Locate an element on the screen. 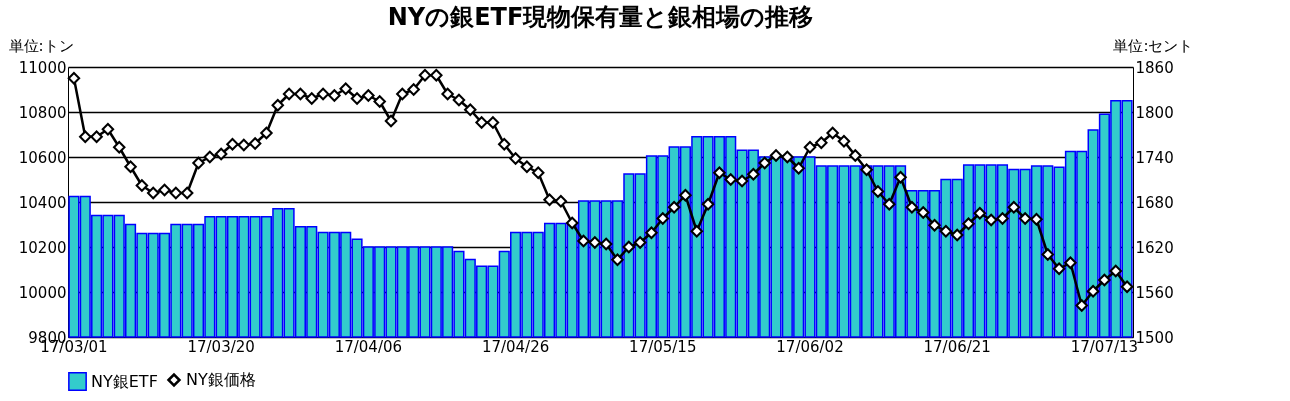 Image resolution: width=1290 pixels, height=401 pixels. y-tick-label: 10400 is located at coordinates (42, 202).